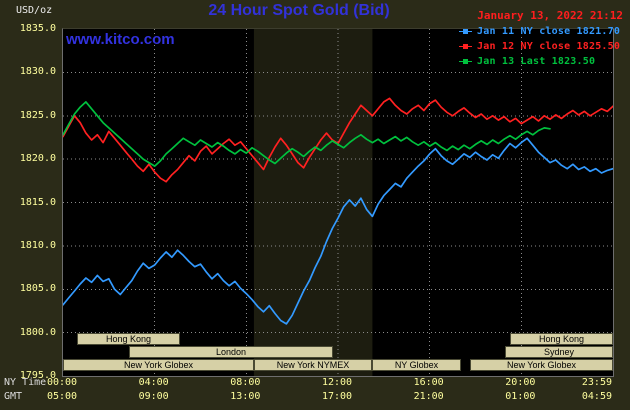 The width and height of the screenshot is (630, 410). What do you see at coordinates (37, 289) in the screenshot?
I see `y-axis-tick-label: 1805.0` at bounding box center [37, 289].